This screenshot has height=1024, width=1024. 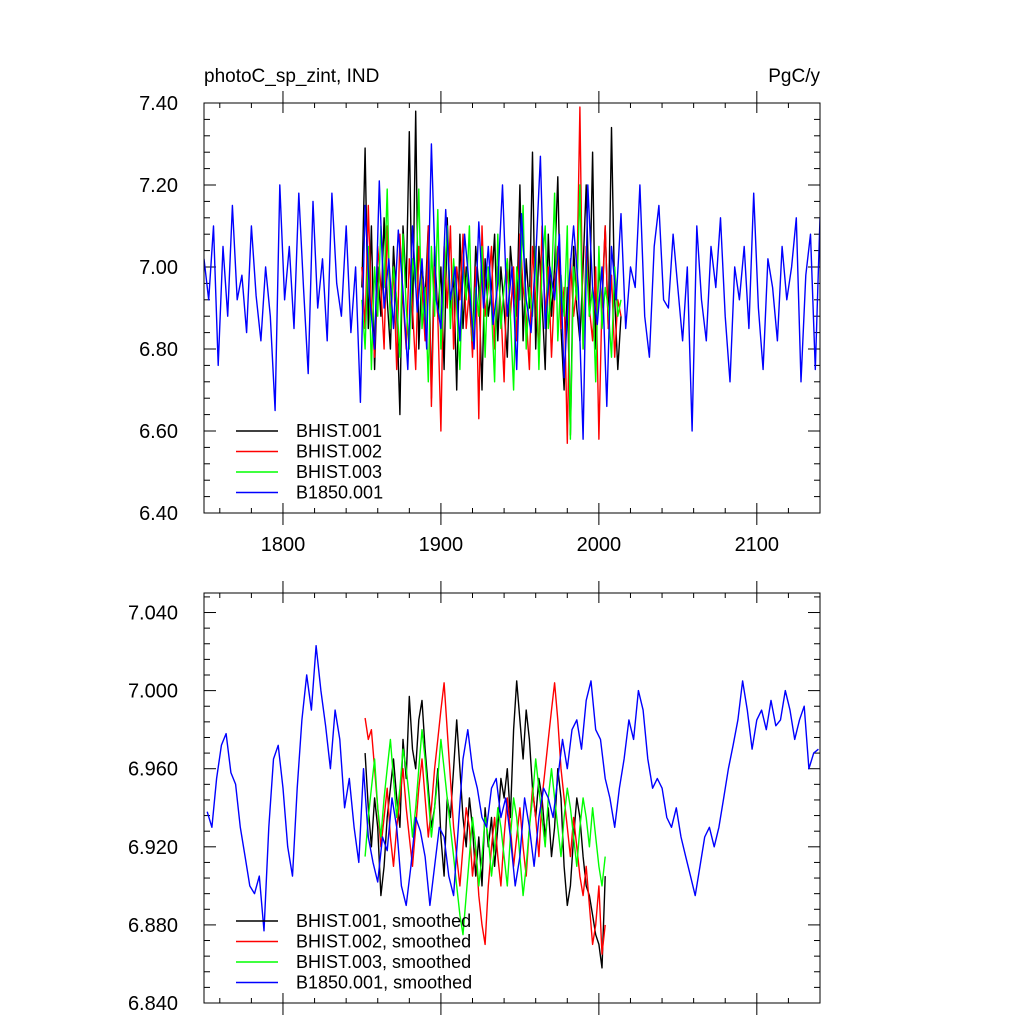 I want to click on y-tick-label: 6.60, so click(x=158, y=432).